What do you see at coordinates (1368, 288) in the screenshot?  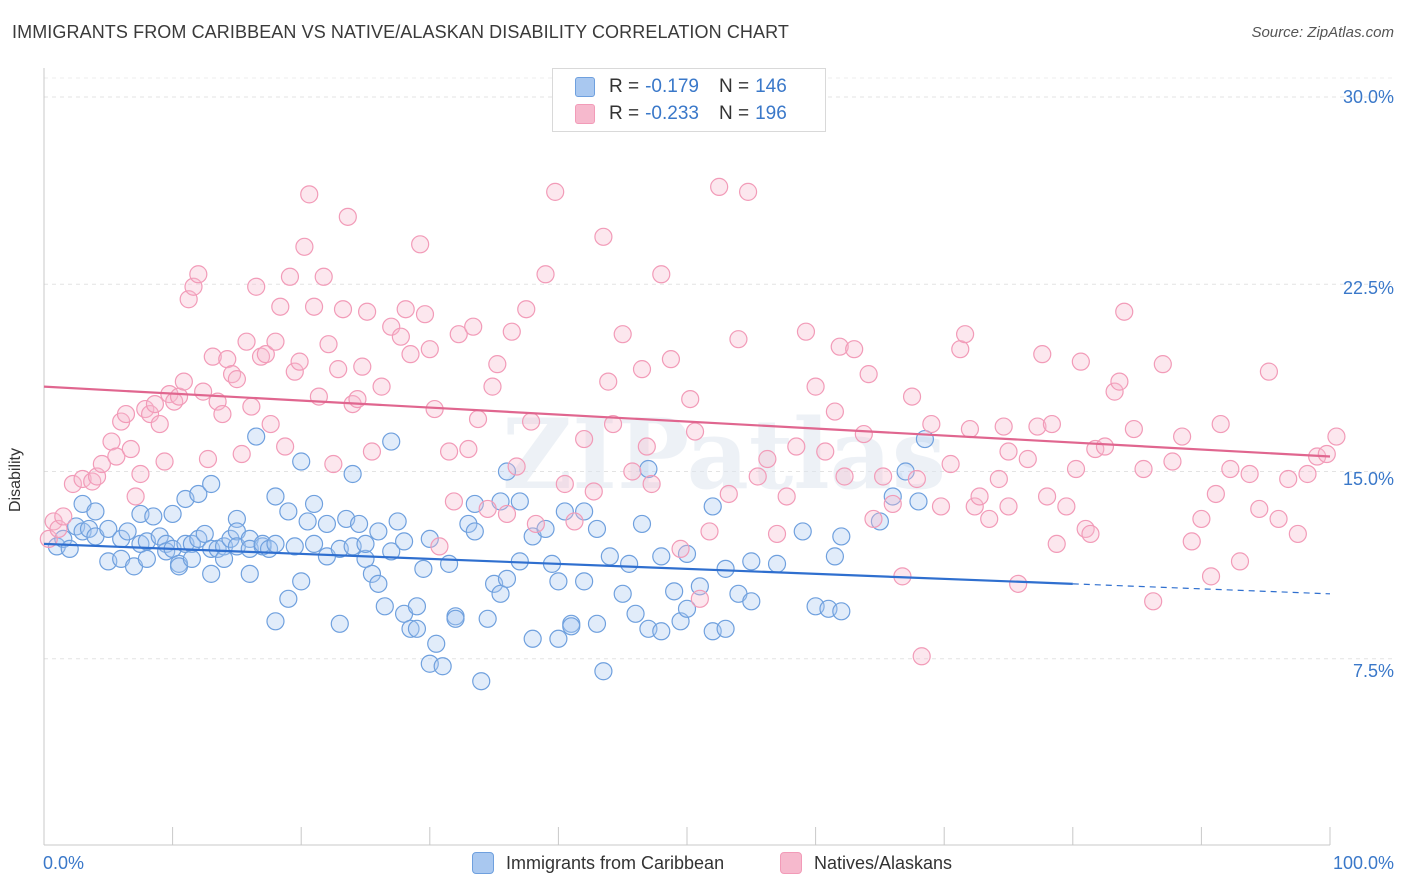 I see `y-tick-label-22-5: 22.5%` at bounding box center [1368, 288].